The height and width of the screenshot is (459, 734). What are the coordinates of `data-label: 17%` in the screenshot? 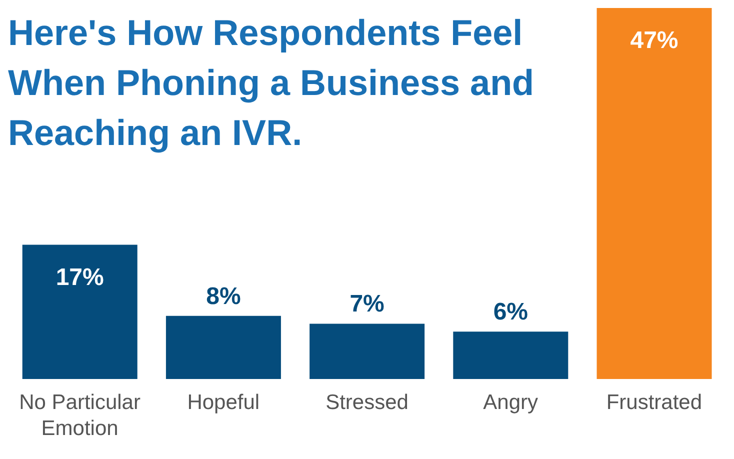 It's located at (80, 277).